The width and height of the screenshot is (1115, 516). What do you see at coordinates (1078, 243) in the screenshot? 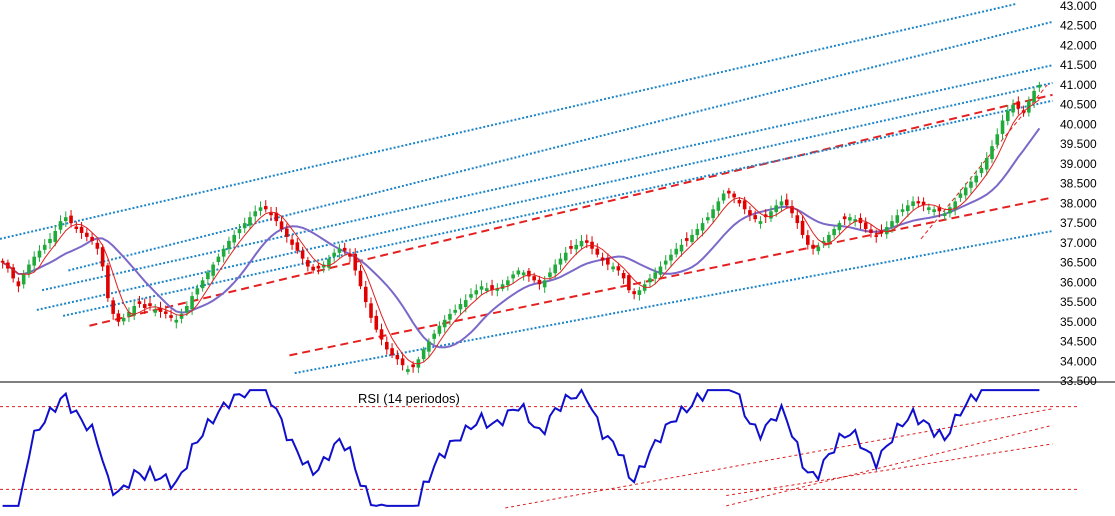
I see `y-tick-label: 37.000` at bounding box center [1078, 243].